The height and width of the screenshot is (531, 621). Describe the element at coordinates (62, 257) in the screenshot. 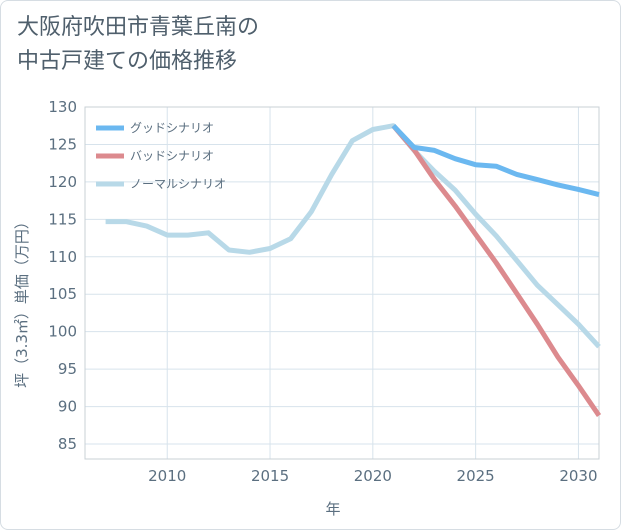

I see `y-tick-label: 110` at that location.